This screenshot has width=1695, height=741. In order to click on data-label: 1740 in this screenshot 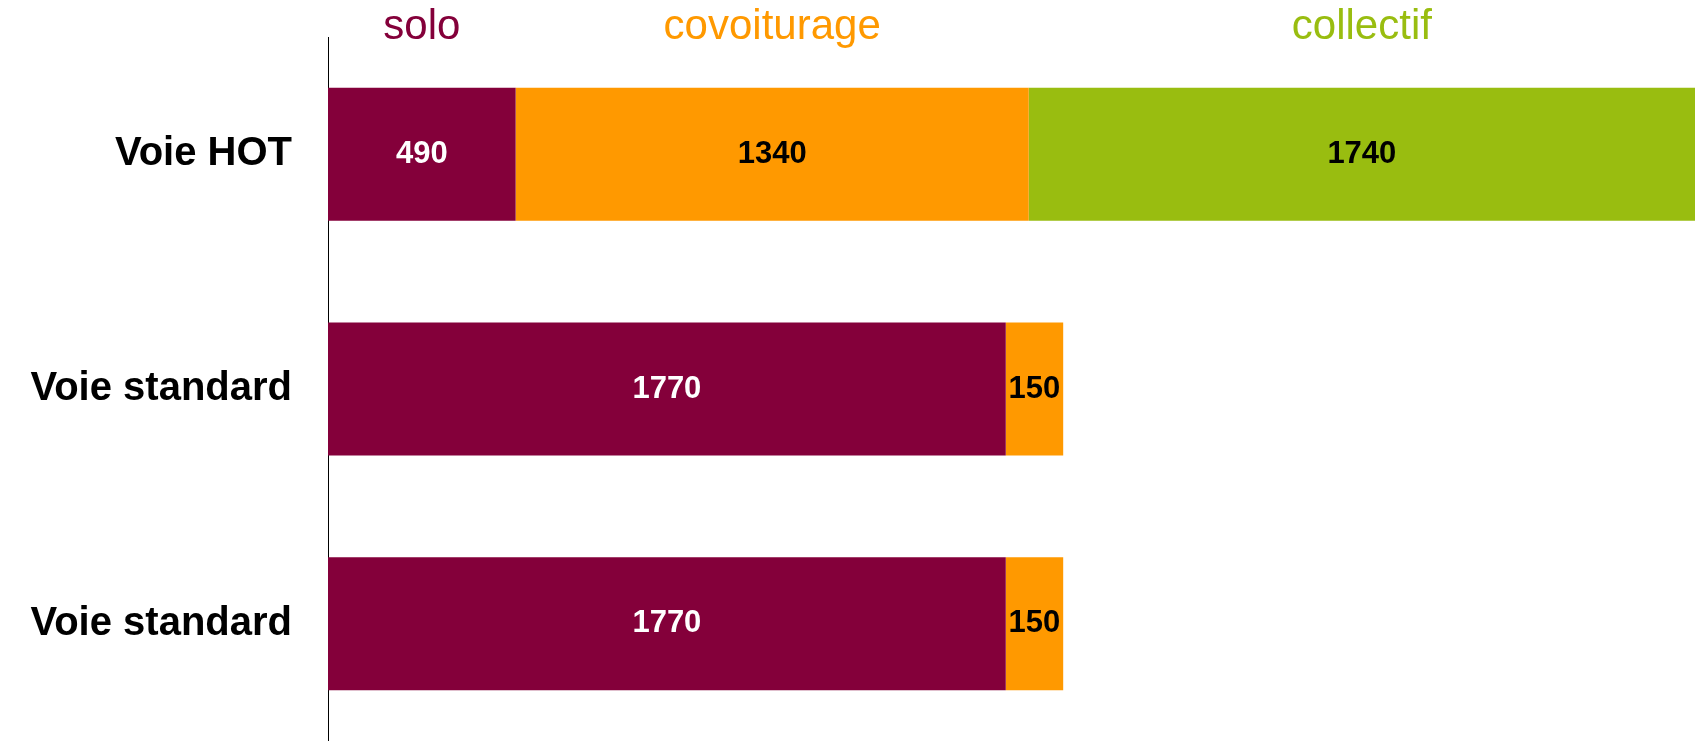, I will do `click(1362, 152)`.